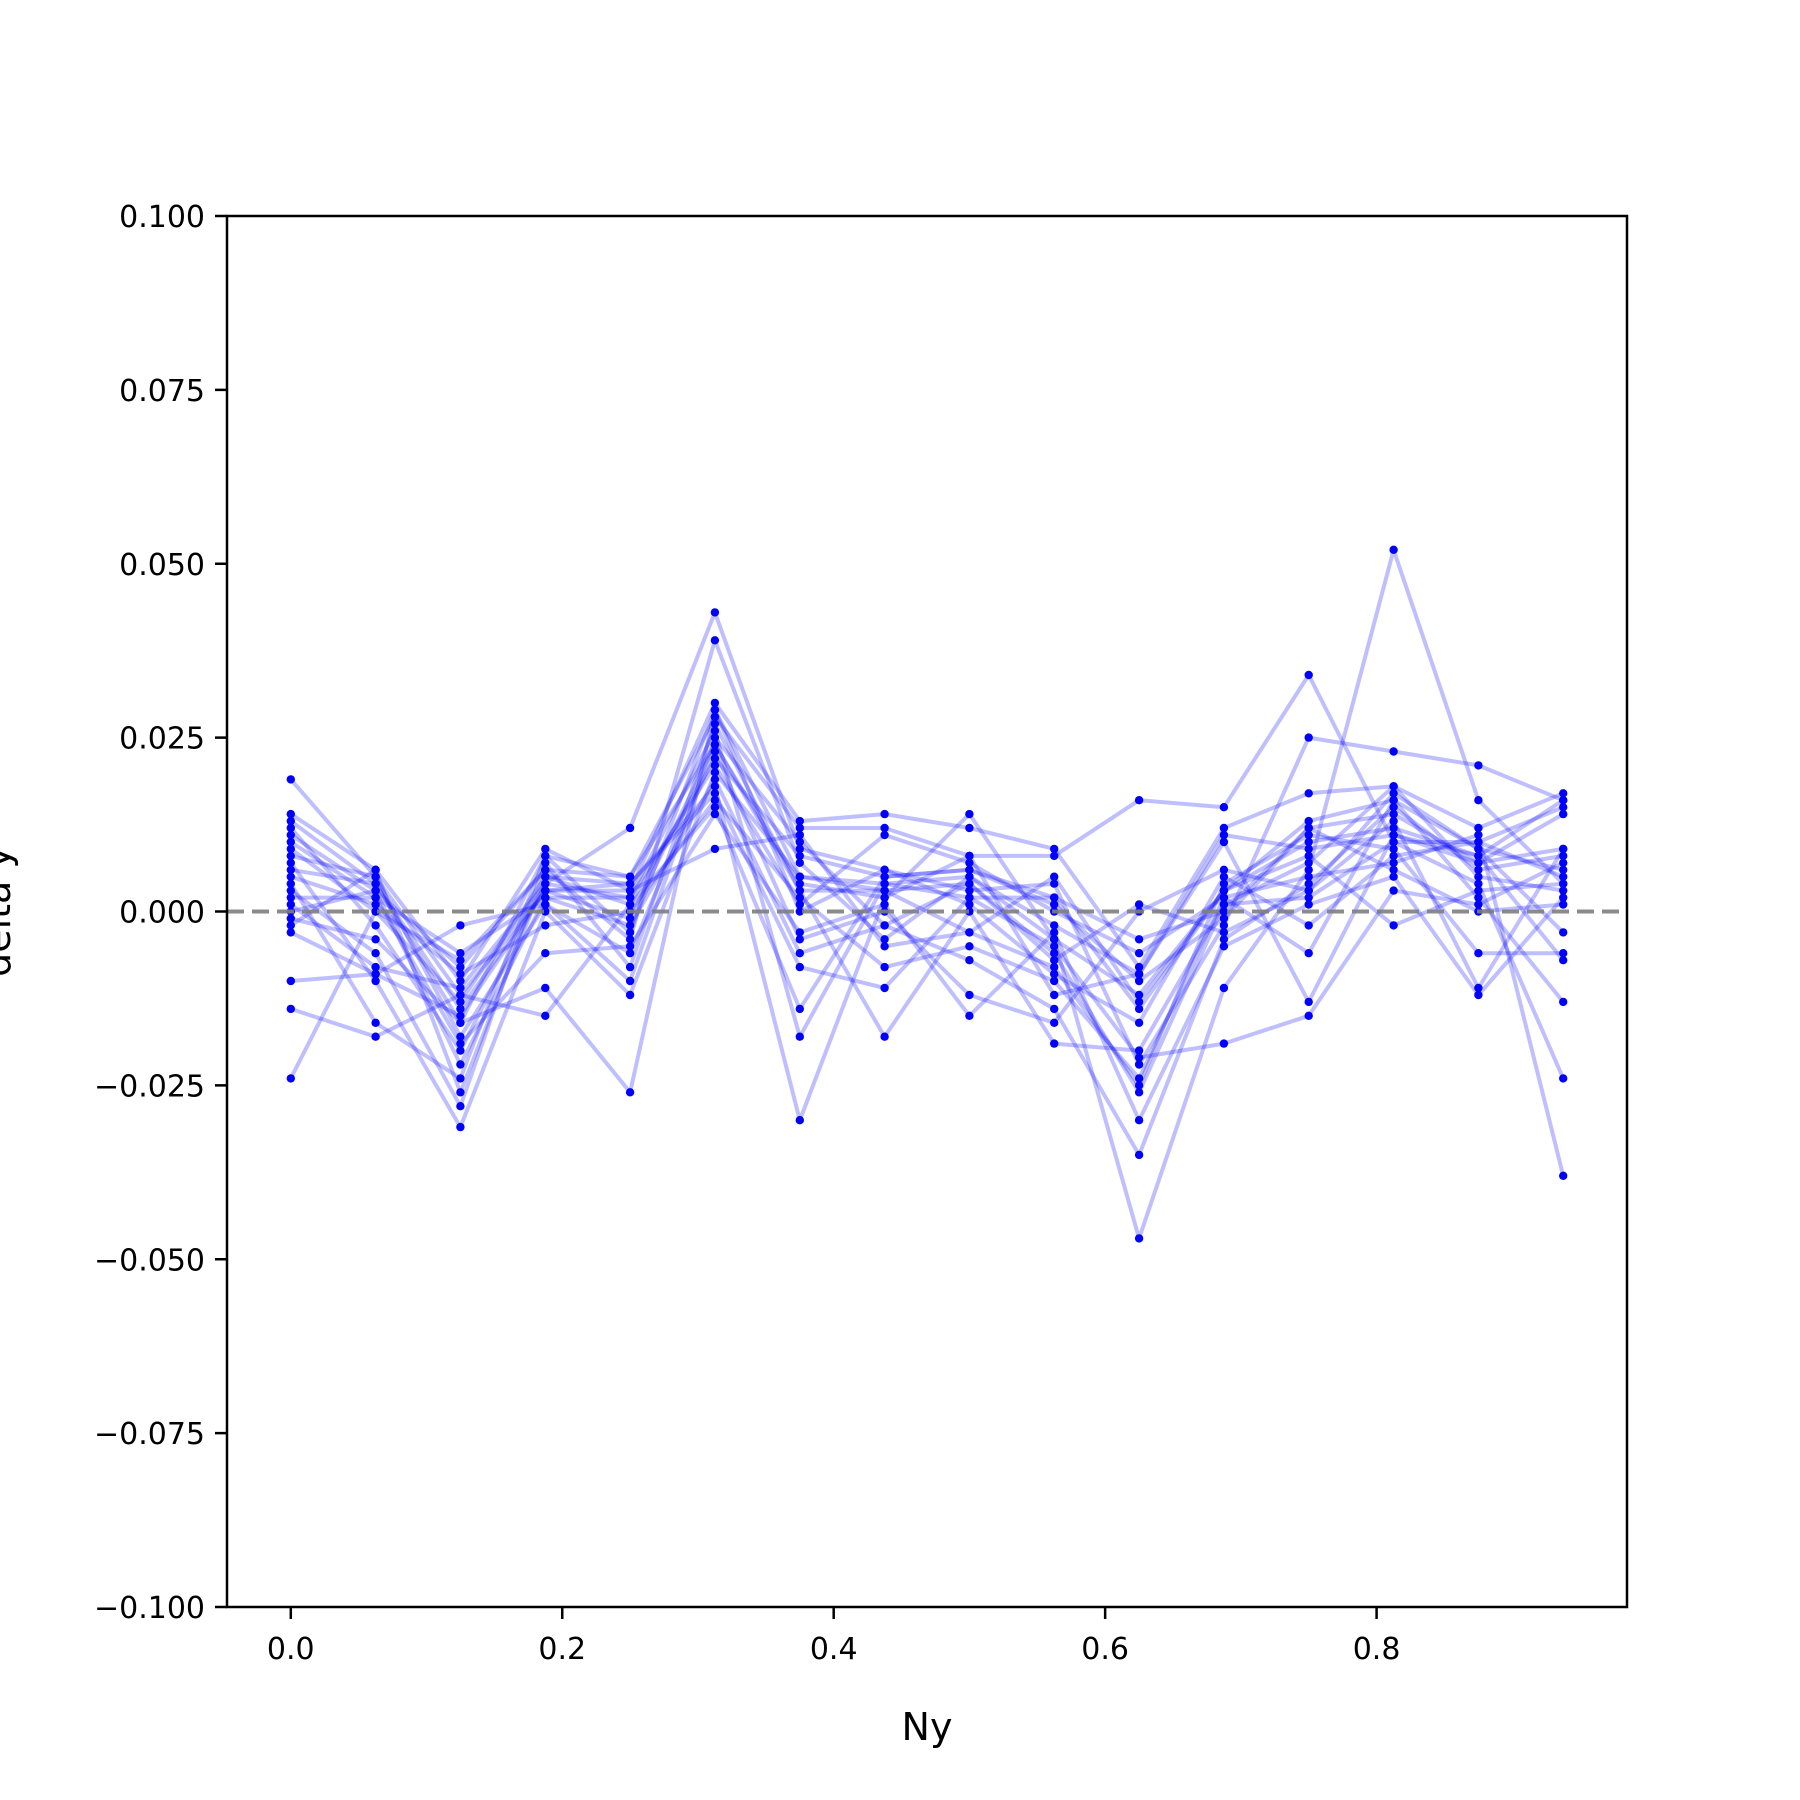 This screenshot has height=1800, width=1800. I want to click on y-tick-label: −0.025, so click(149, 1086).